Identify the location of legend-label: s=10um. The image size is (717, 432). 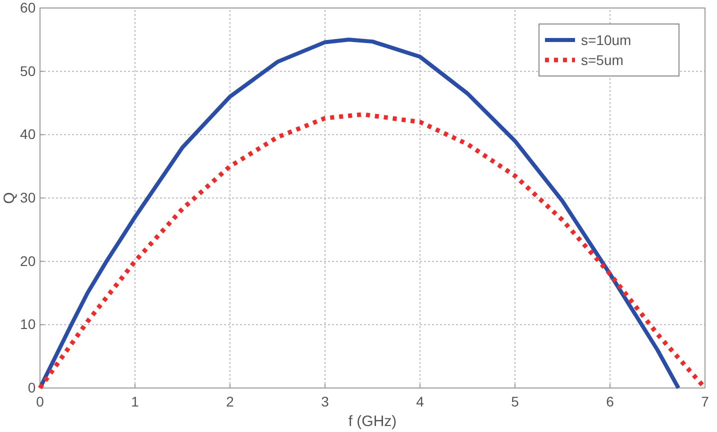
(606, 40).